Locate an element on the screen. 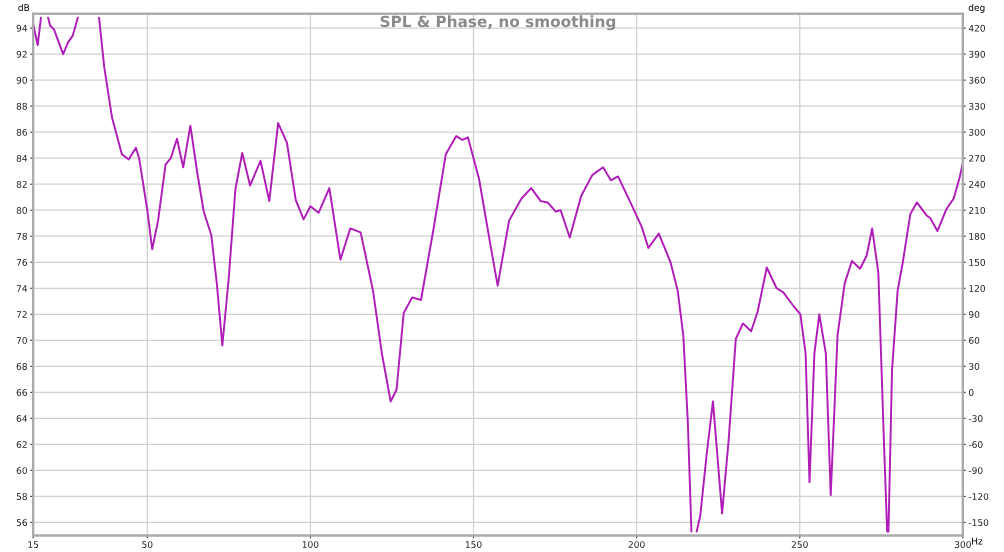  x-tick-label: 150 is located at coordinates (473, 544).